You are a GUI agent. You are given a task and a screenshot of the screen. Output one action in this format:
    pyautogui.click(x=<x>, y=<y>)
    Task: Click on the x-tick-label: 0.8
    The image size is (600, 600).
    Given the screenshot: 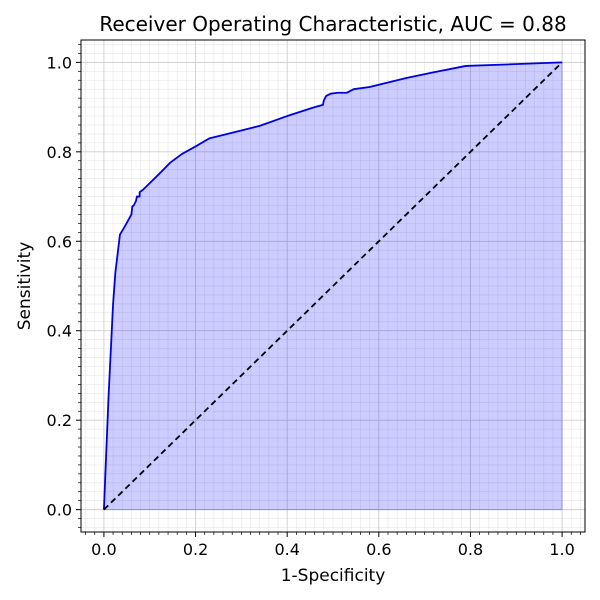 What is the action you would take?
    pyautogui.click(x=470, y=549)
    